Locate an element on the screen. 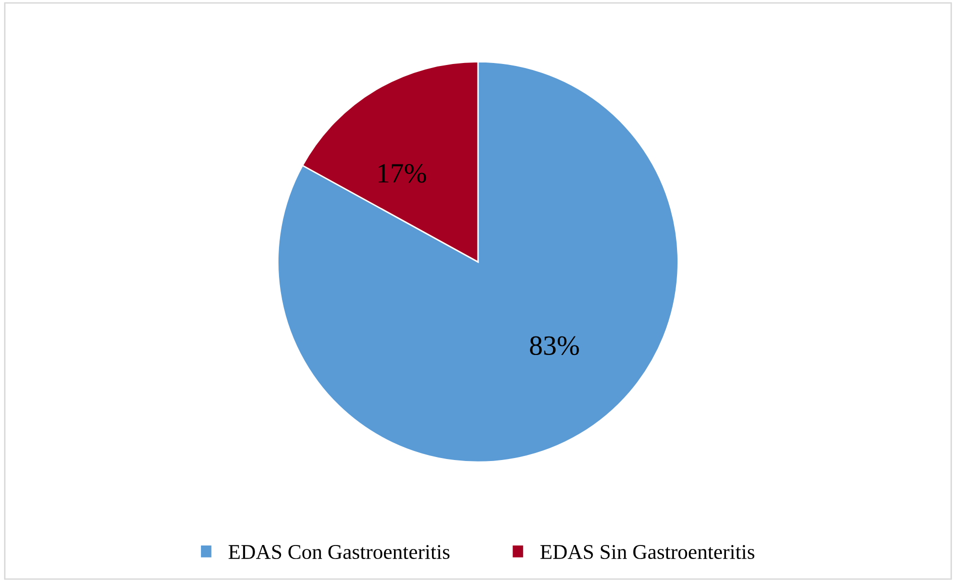 The width and height of the screenshot is (956, 582). legend-label: EDAS Sin Gastroenteritis is located at coordinates (647, 552).